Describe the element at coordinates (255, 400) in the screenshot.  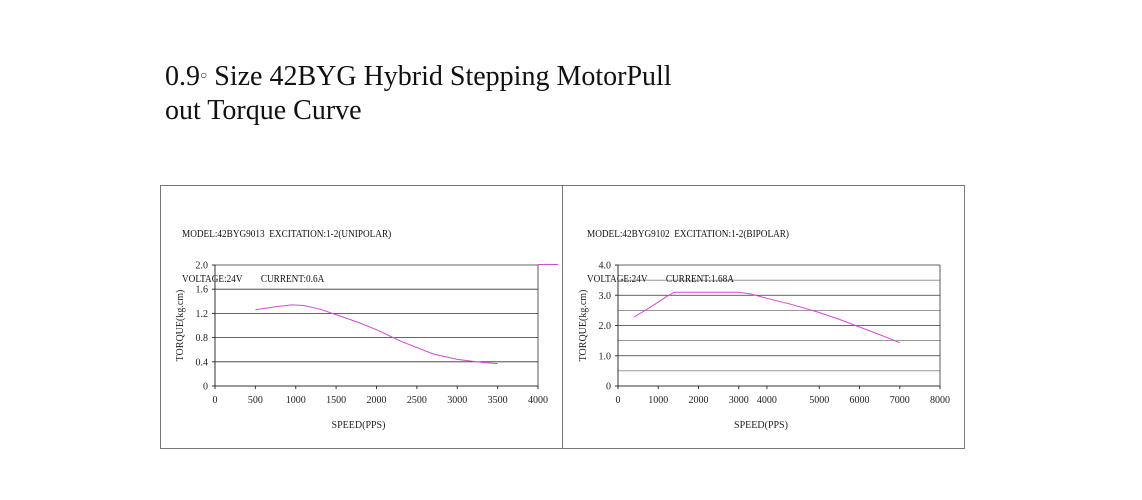
I see `x-tick-label: 500` at that location.